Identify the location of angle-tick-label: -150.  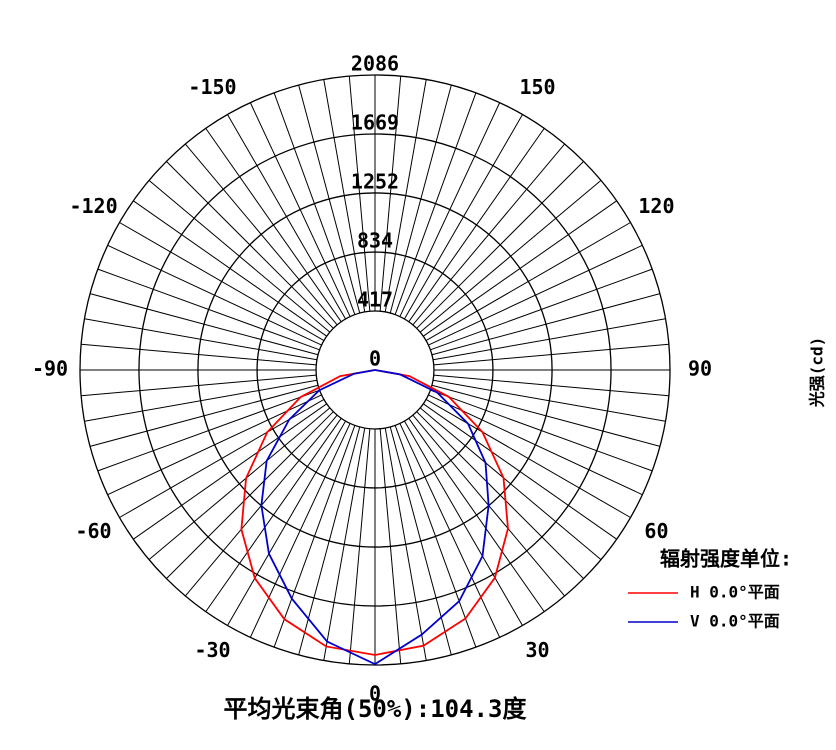
(212, 87).